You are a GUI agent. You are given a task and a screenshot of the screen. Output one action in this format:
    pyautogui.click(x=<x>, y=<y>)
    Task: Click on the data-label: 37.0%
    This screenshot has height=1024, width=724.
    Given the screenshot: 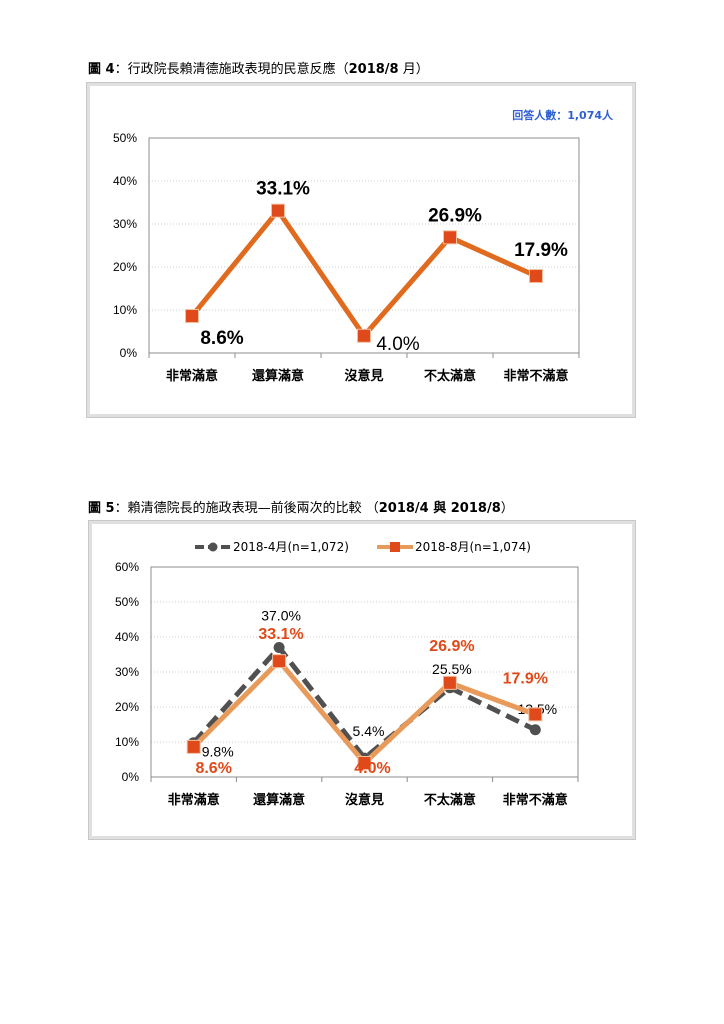 What is the action you would take?
    pyautogui.click(x=281, y=616)
    